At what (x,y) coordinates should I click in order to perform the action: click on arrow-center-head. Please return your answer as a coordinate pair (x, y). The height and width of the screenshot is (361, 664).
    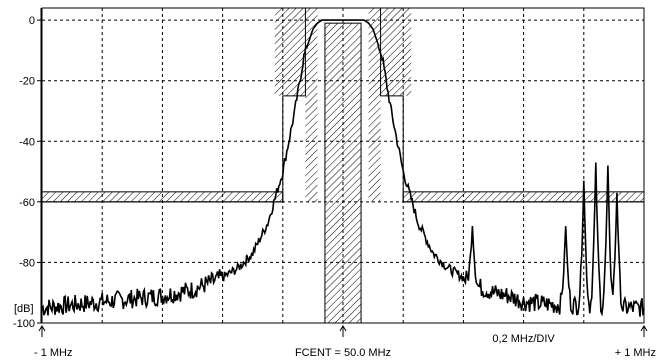
    Looking at the image, I should click on (343, 328).